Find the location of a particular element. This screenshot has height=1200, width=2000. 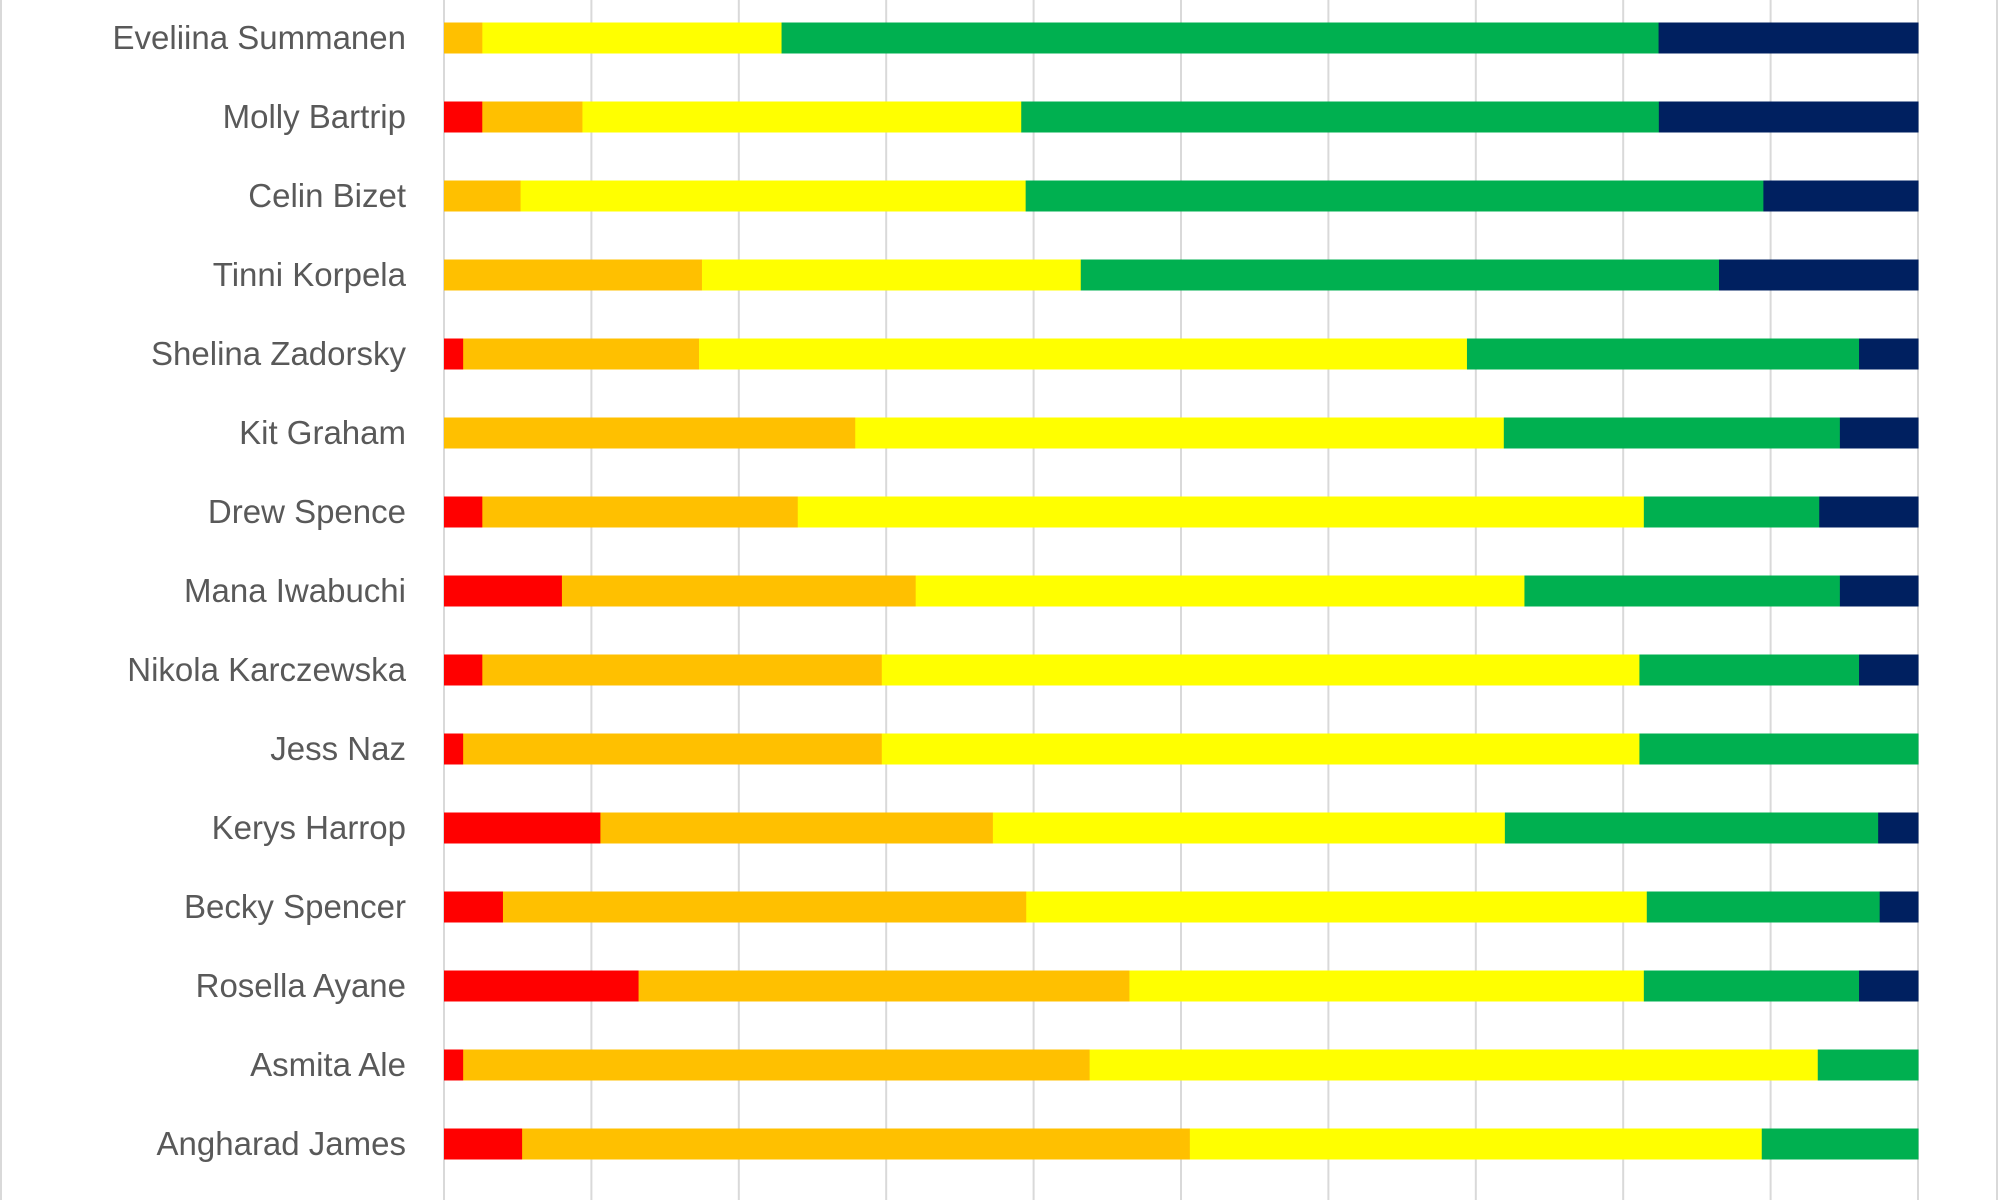

category-label: Mana Iwabuchi is located at coordinates (295, 590).